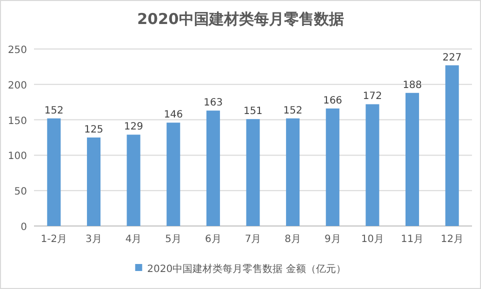  Describe the element at coordinates (17, 50) in the screenshot. I see `y-tick-label: 250` at that location.